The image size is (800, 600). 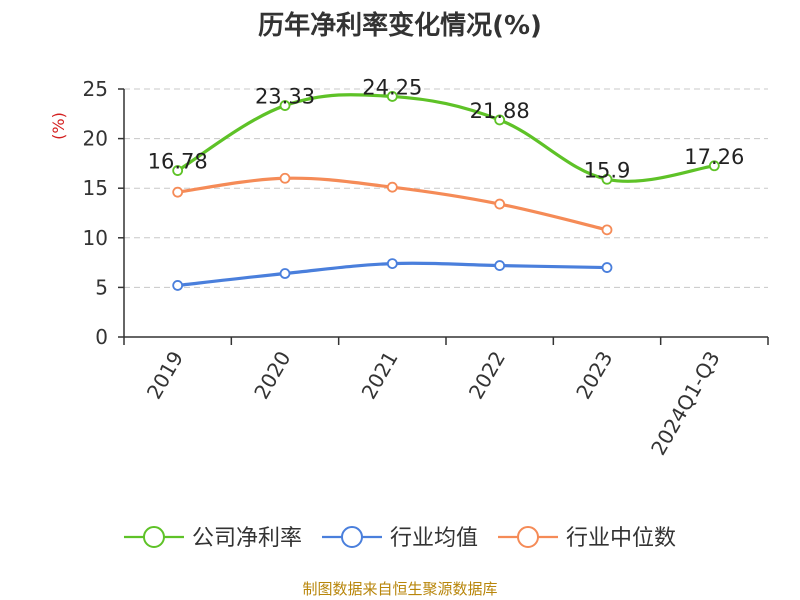 What do you see at coordinates (594, 375) in the screenshot?
I see `x-tick-label: 2023` at bounding box center [594, 375].